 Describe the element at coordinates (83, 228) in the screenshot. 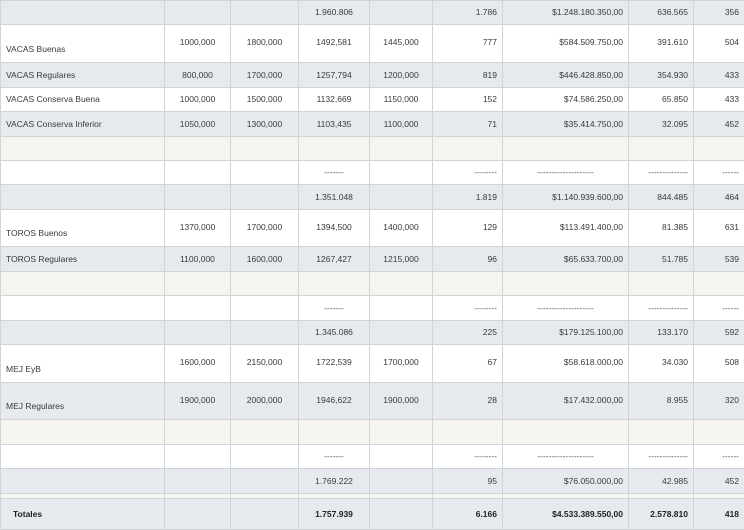

I see `row-label: TOROS Buenos` at that location.